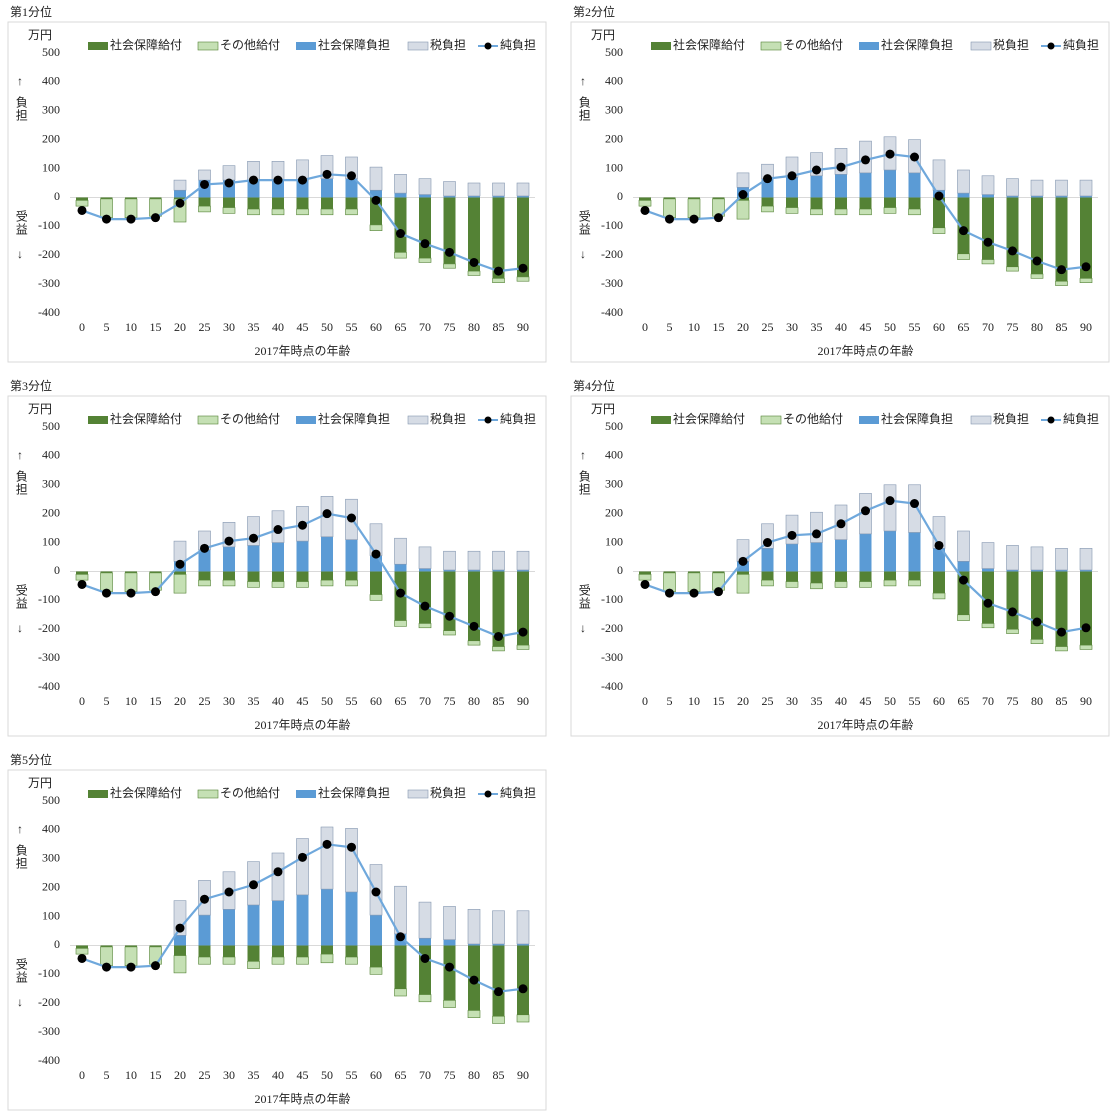 Image resolution: width=1110 pixels, height=1118 pixels. I want to click on benefit-label: 受益, so click(21, 971).